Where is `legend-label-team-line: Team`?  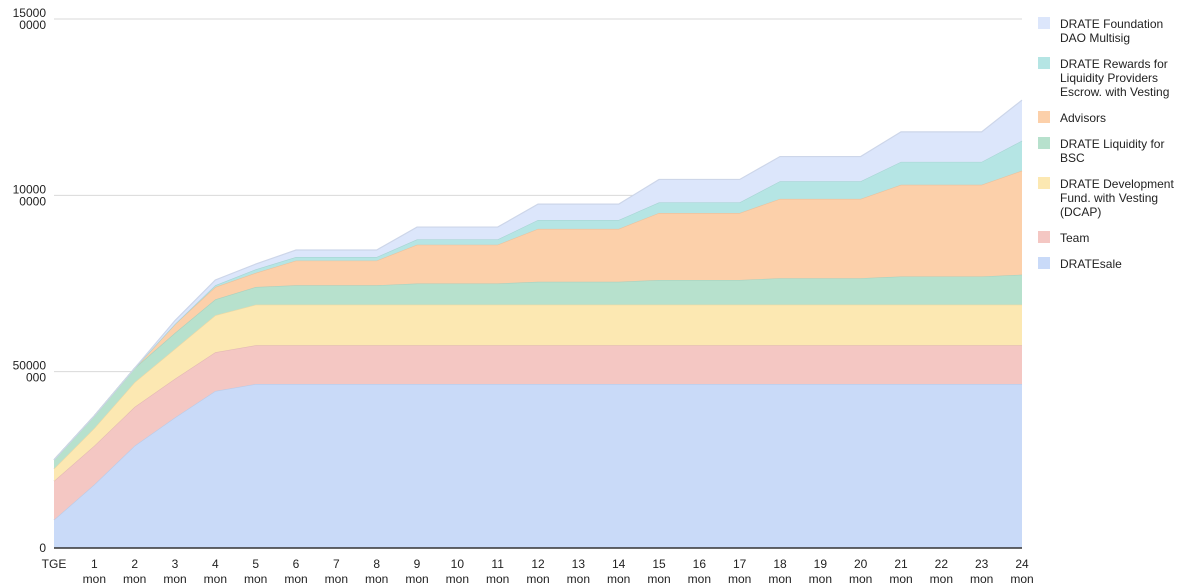 legend-label-team-line: Team is located at coordinates (1074, 238).